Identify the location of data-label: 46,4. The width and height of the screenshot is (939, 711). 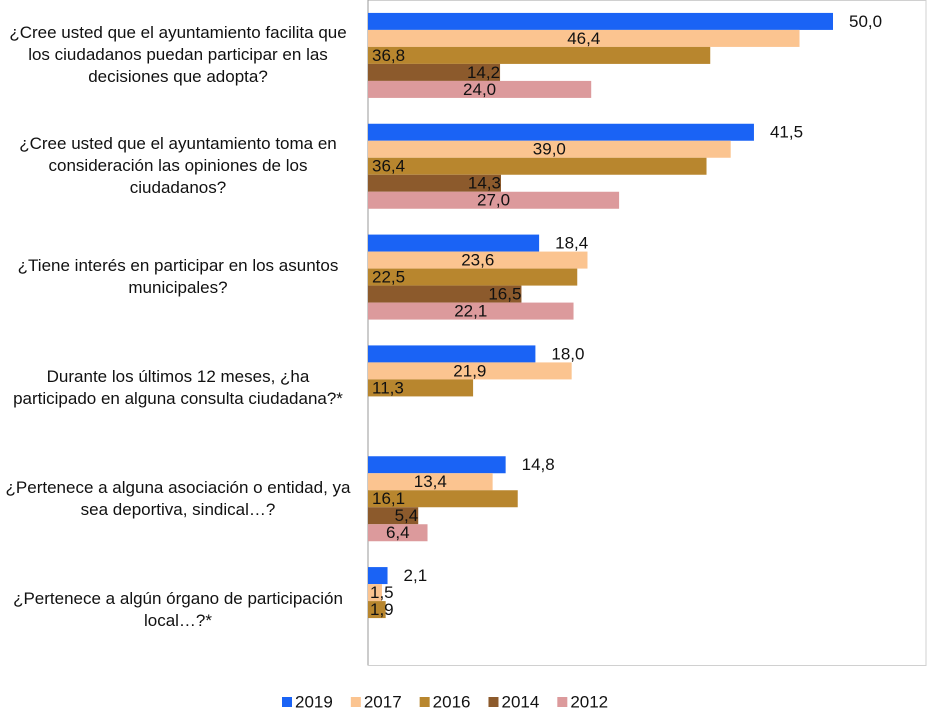
(583, 38).